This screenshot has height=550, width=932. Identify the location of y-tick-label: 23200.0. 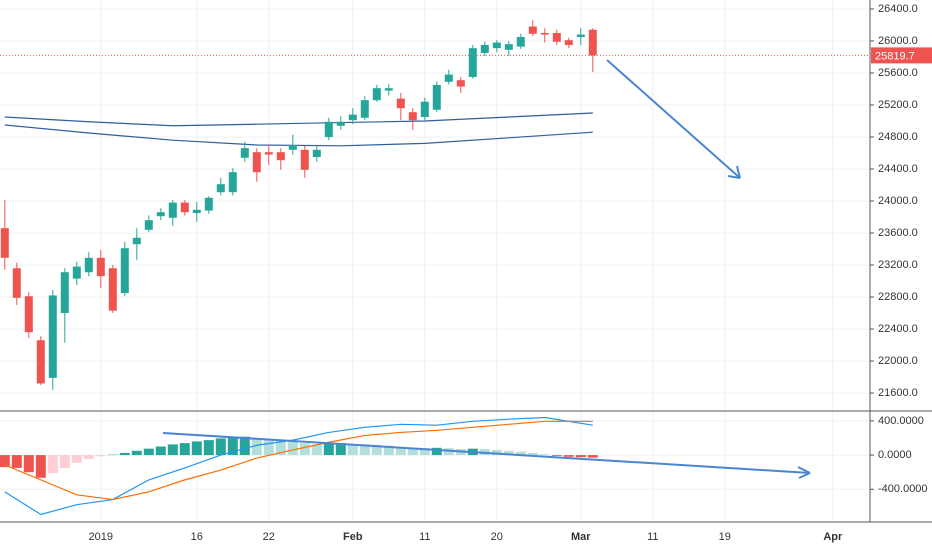
(898, 265).